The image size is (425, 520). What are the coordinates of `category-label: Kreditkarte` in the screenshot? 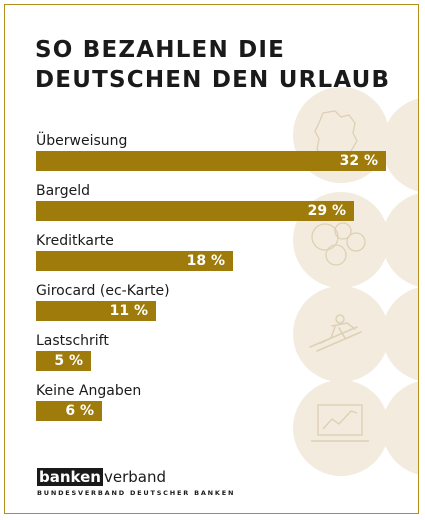 It's located at (75, 241).